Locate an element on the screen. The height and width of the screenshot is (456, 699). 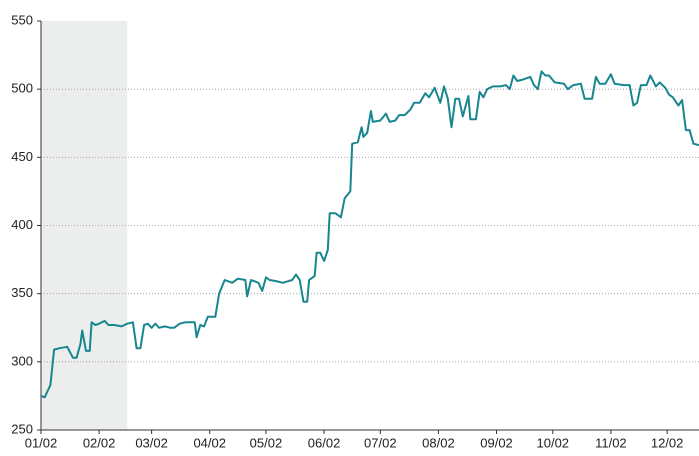
y-tick-label: 250 is located at coordinates (22, 428).